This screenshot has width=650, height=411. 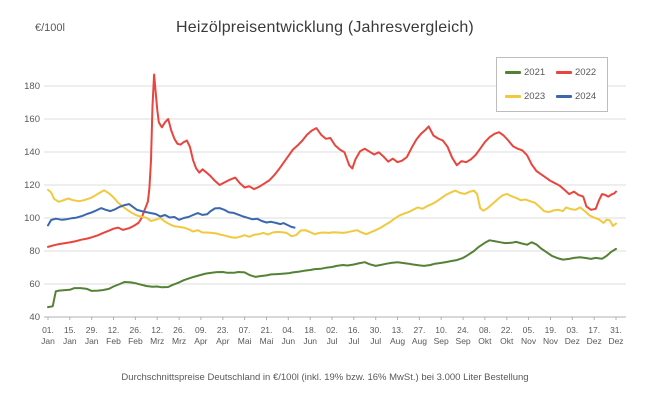 I want to click on x-axis-tick-label-day: 31., so click(x=616, y=330).